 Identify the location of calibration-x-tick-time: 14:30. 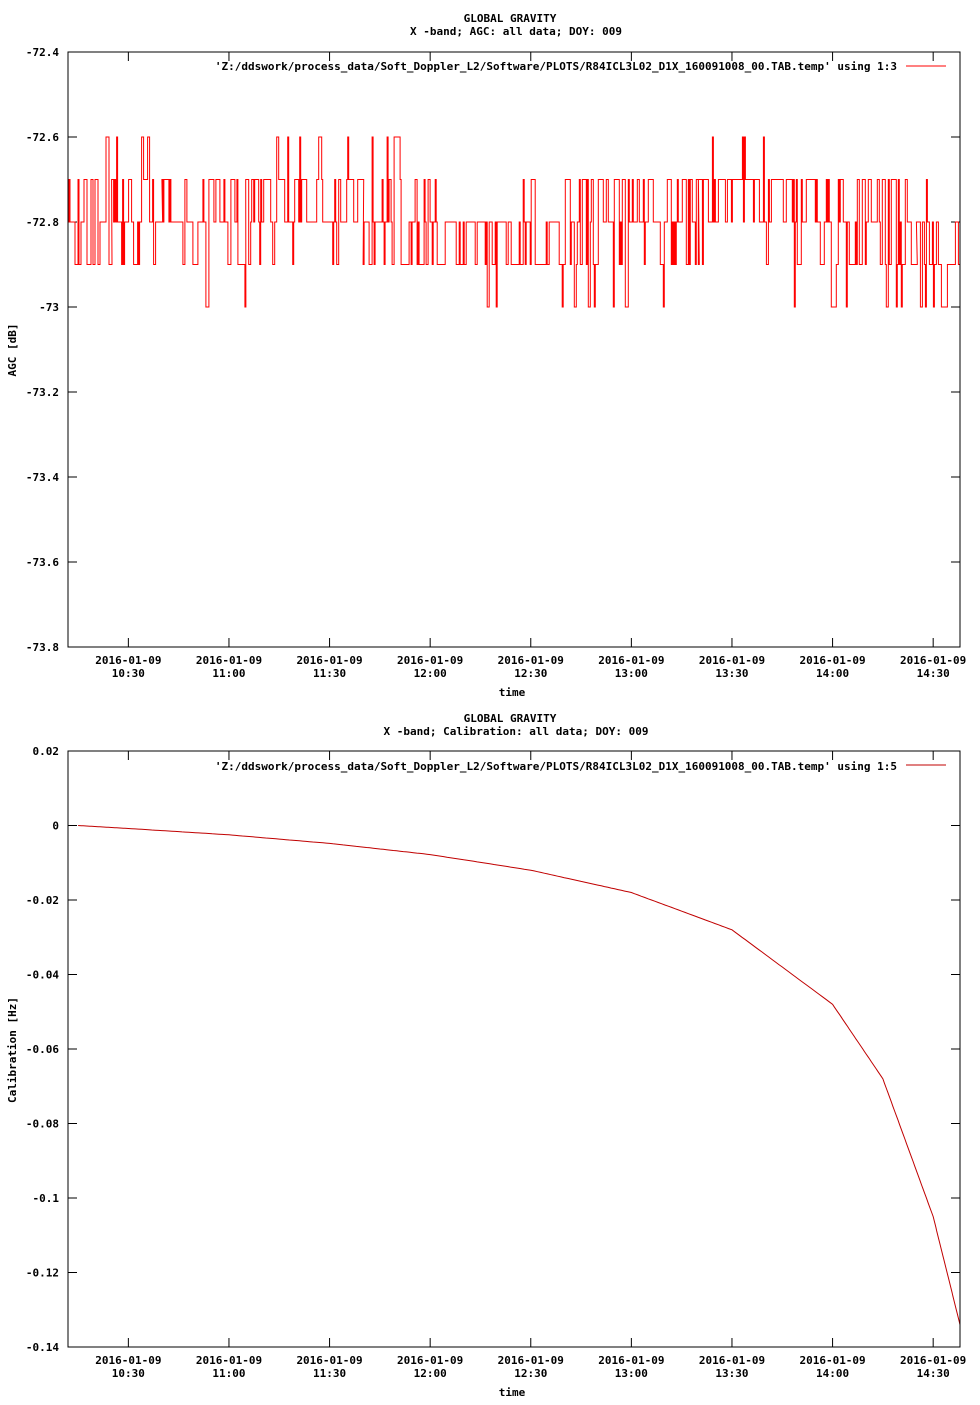
(933, 1373).